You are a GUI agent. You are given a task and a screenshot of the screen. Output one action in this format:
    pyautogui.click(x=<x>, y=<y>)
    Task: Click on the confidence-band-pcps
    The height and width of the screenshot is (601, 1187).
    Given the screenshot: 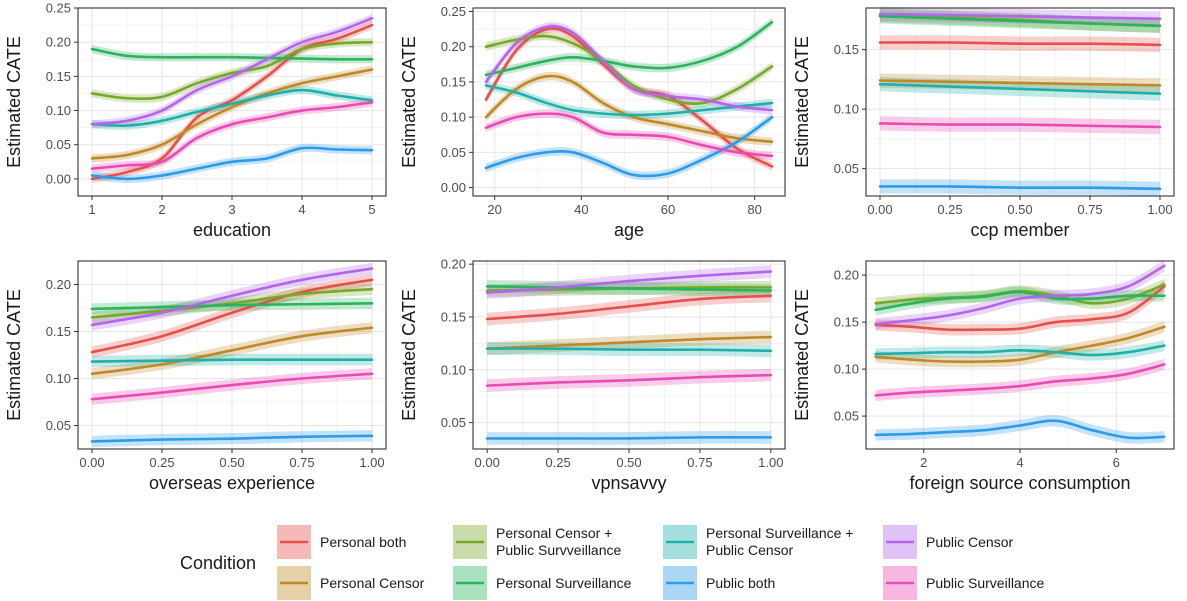 What is the action you would take?
    pyautogui.click(x=1020, y=294)
    